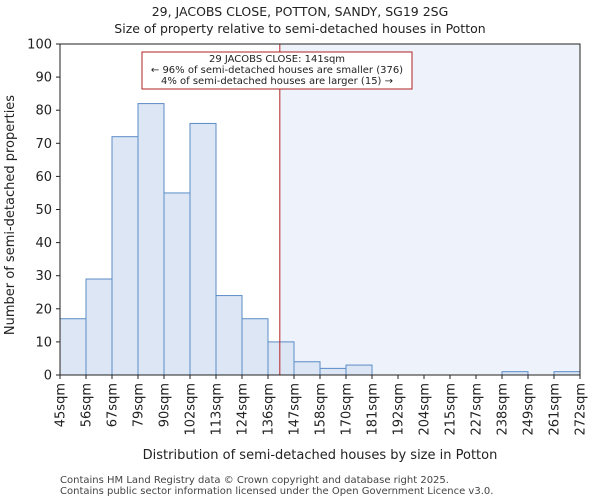  I want to click on x-tick-label: 204sqm, so click(425, 409).